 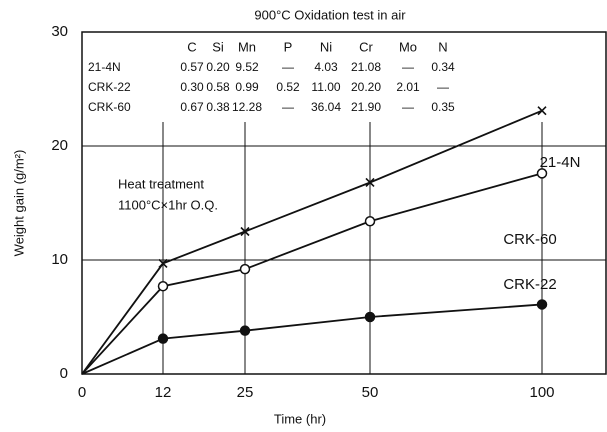 What do you see at coordinates (59, 145) in the screenshot?
I see `y-tick-label: 20` at bounding box center [59, 145].